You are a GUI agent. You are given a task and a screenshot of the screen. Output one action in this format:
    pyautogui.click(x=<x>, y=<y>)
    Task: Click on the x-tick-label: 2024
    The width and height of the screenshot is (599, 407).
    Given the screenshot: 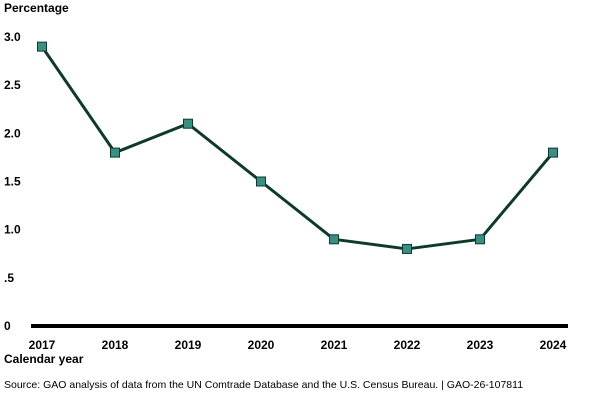 What is the action you would take?
    pyautogui.click(x=553, y=345)
    